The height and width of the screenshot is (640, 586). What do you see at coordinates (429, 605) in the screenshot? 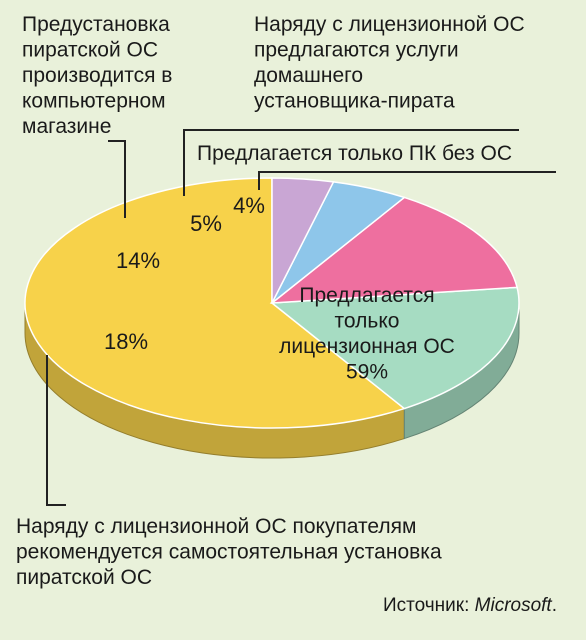
I see `source-prefix: Источник:` at bounding box center [429, 605].